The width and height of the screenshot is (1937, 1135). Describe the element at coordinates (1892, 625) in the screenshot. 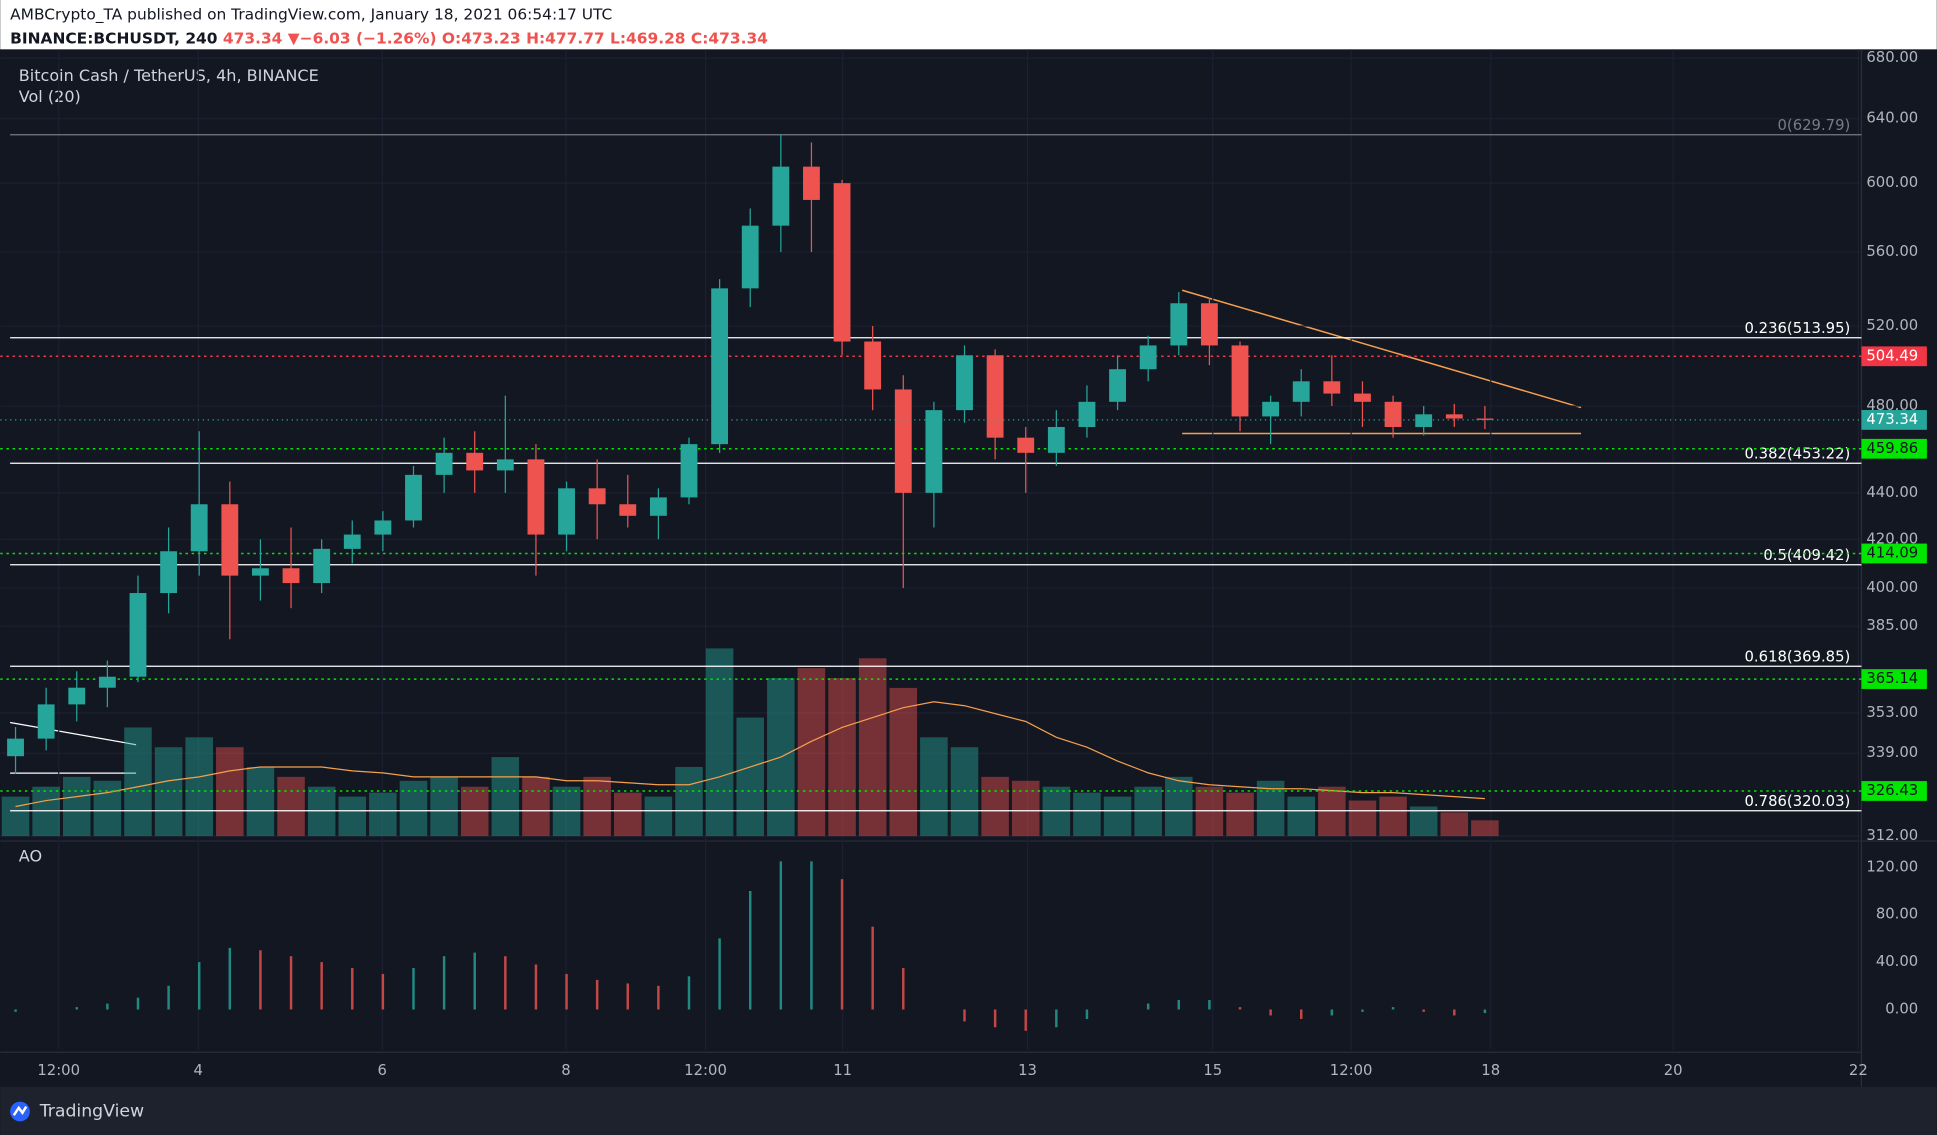

I see `y-tick-label: 385.00` at that location.